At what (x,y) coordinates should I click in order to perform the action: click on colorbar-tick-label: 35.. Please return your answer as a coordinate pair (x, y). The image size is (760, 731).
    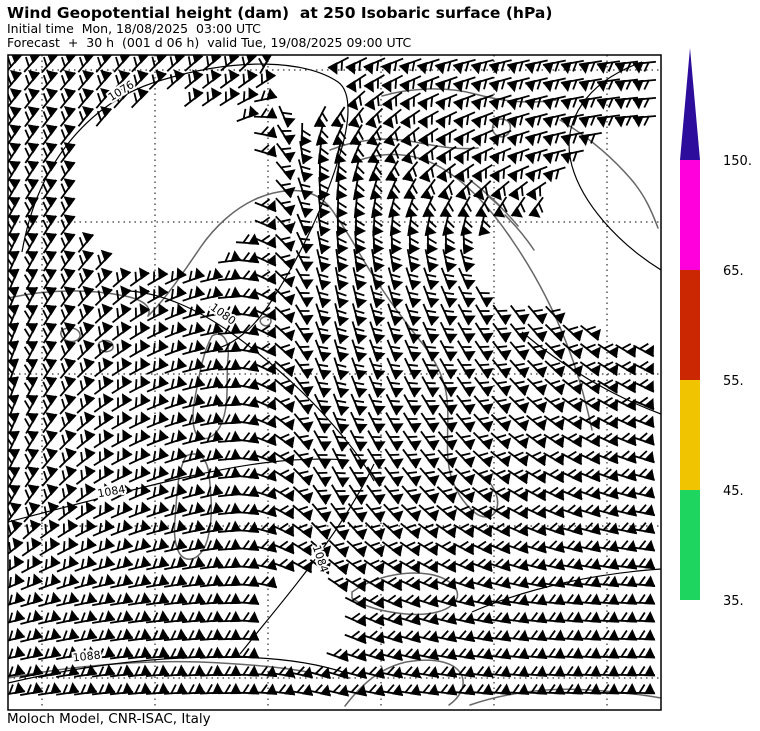
    Looking at the image, I should click on (733, 601).